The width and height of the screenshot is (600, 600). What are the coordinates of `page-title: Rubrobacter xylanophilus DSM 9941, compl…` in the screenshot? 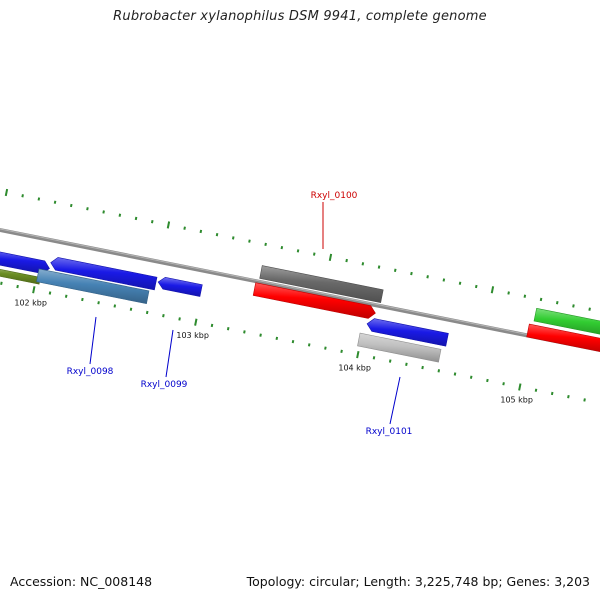 It's located at (300, 16).